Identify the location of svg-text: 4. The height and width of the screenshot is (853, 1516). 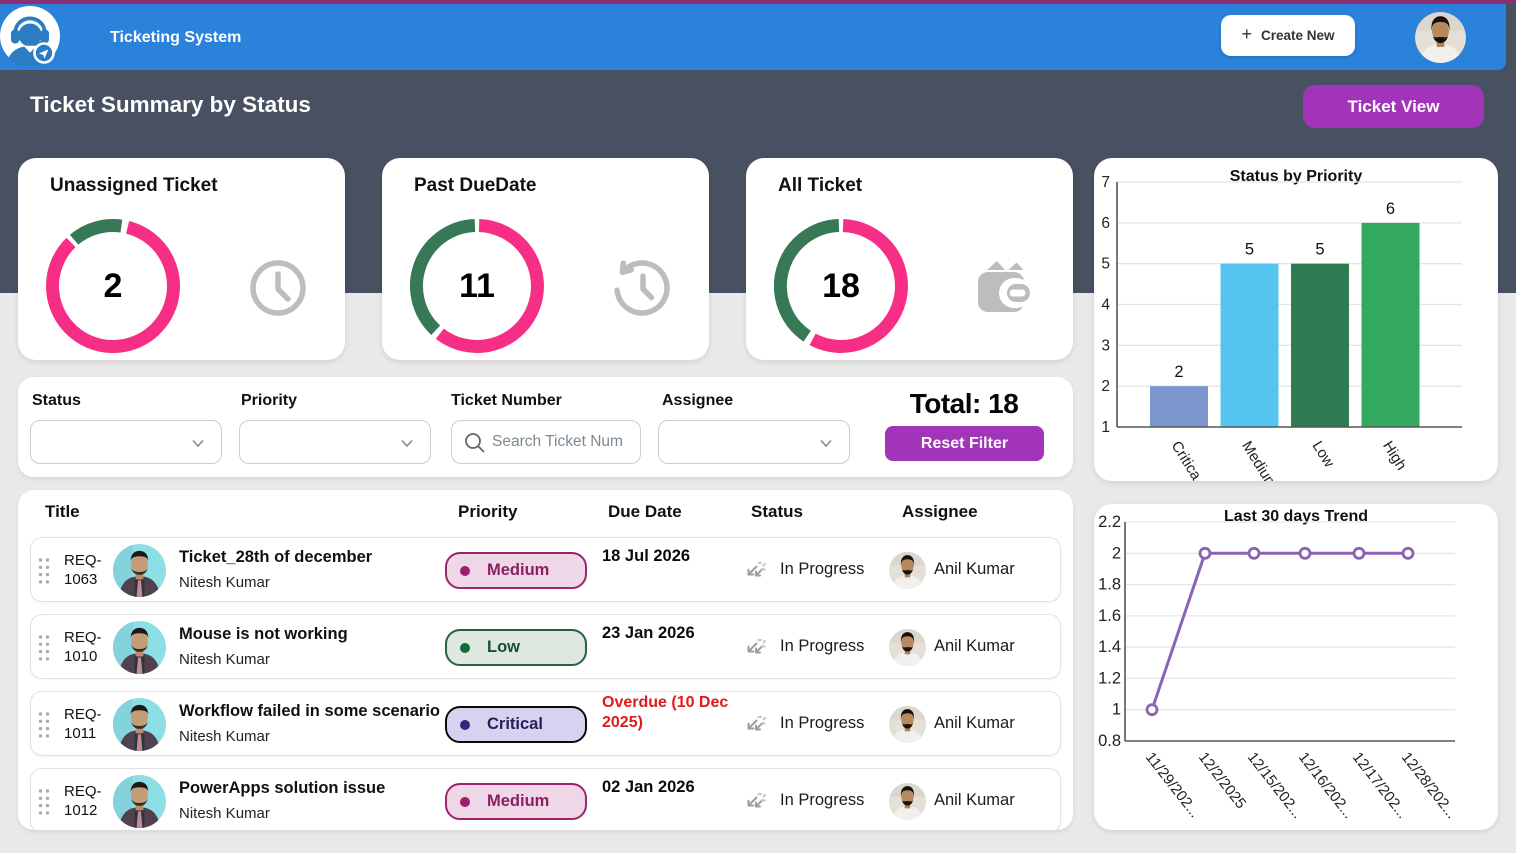
(1105, 305).